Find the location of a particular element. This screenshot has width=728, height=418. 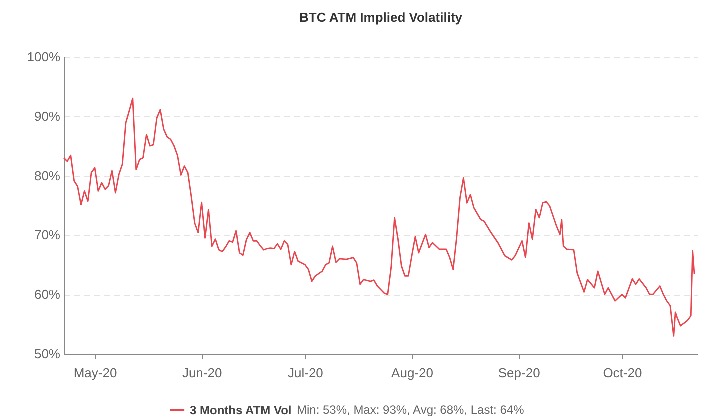

x-tick-label: Aug-20 is located at coordinates (413, 373).